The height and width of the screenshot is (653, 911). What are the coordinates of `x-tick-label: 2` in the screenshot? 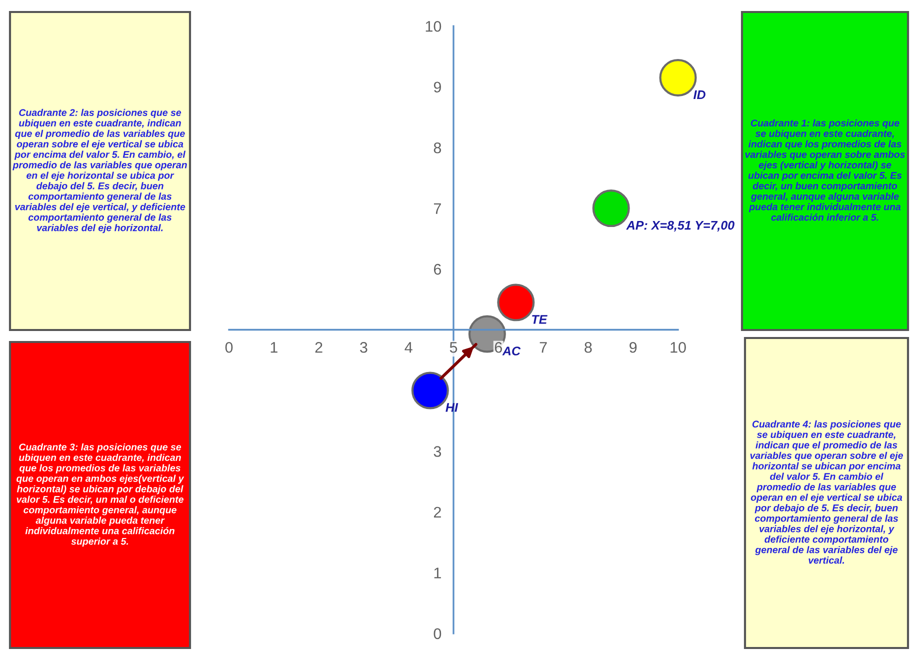 It's located at (318, 347).